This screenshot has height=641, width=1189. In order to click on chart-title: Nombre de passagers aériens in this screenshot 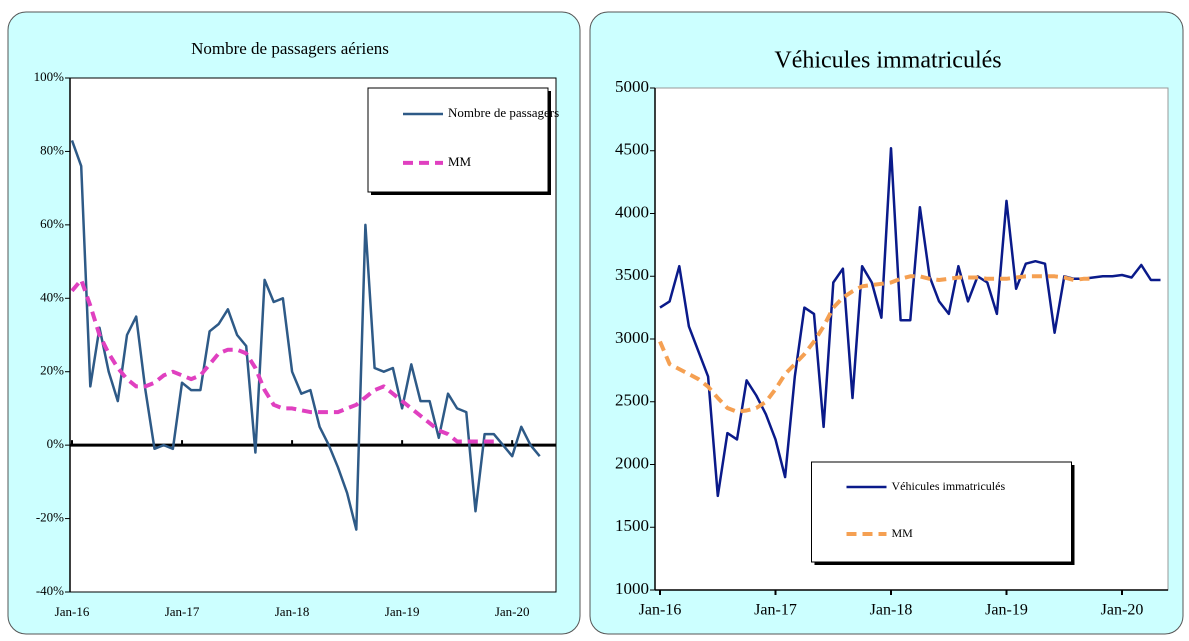, I will do `click(290, 48)`.